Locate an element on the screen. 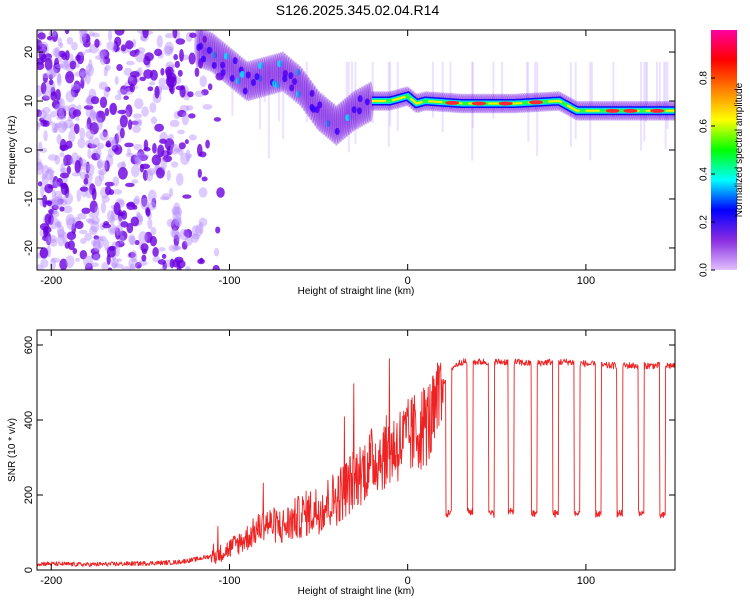  spectrogram-ytick-label: 10 is located at coordinates (29, 101).